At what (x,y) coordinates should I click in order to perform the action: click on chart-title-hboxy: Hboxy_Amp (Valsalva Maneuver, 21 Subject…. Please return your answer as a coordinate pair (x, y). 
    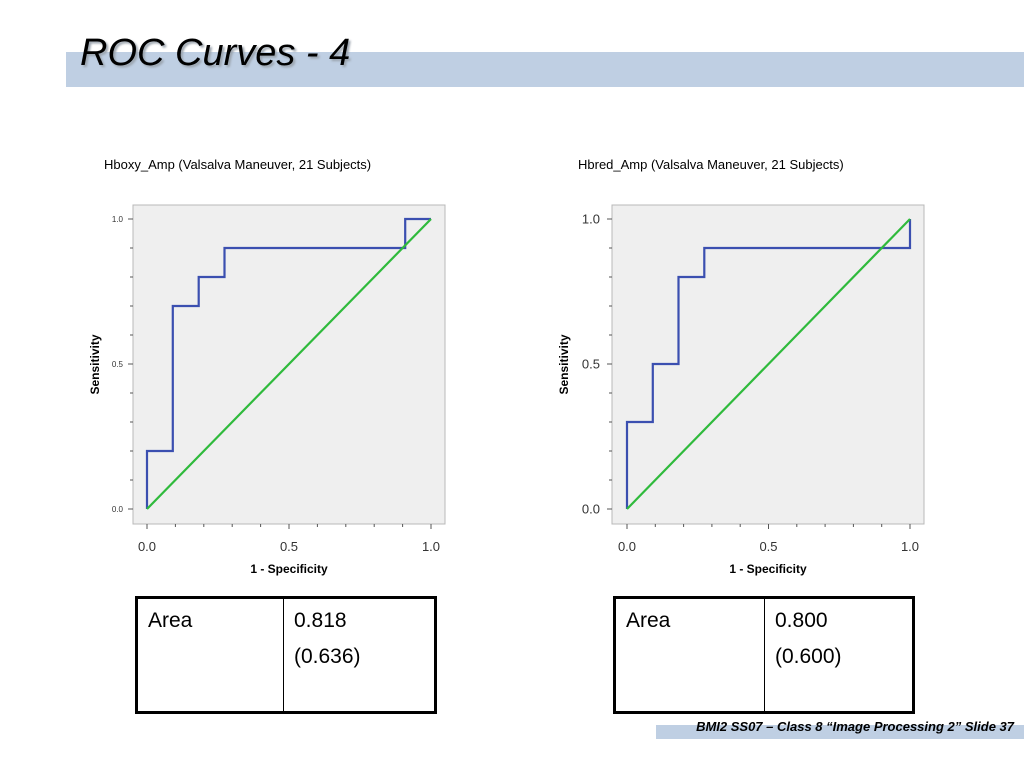
    Looking at the image, I should click on (238, 164).